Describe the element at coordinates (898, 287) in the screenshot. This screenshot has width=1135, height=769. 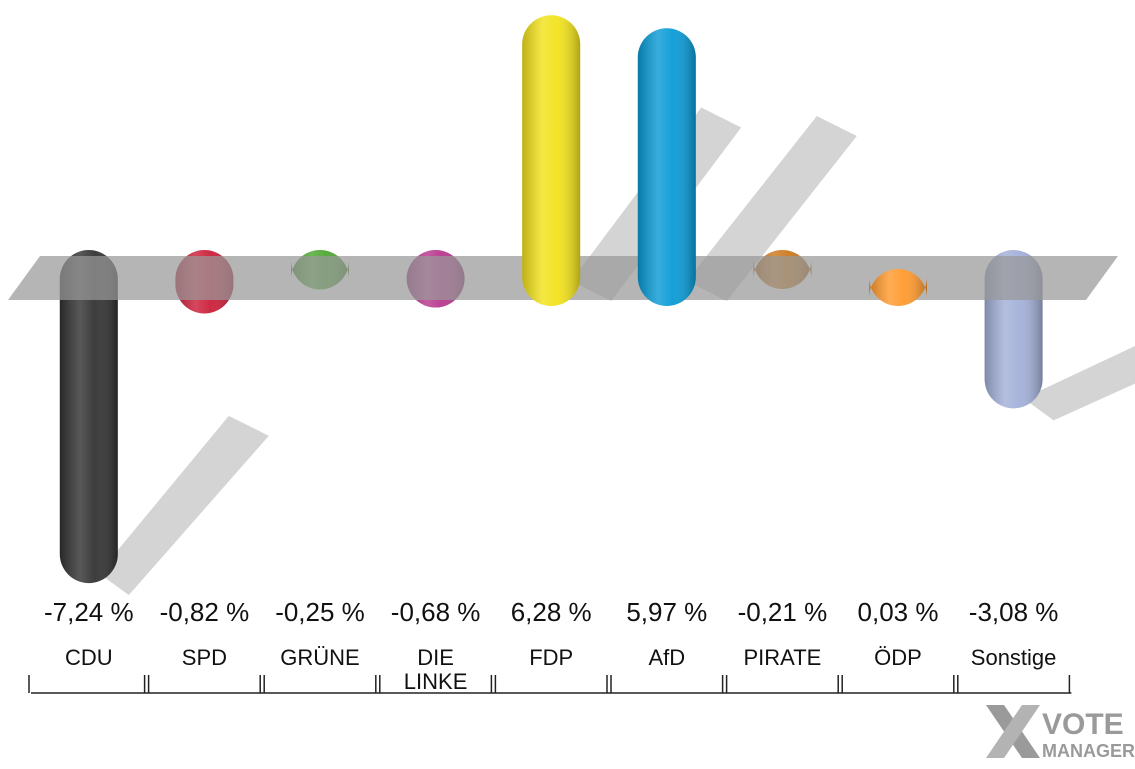
I see `bar-ödp` at that location.